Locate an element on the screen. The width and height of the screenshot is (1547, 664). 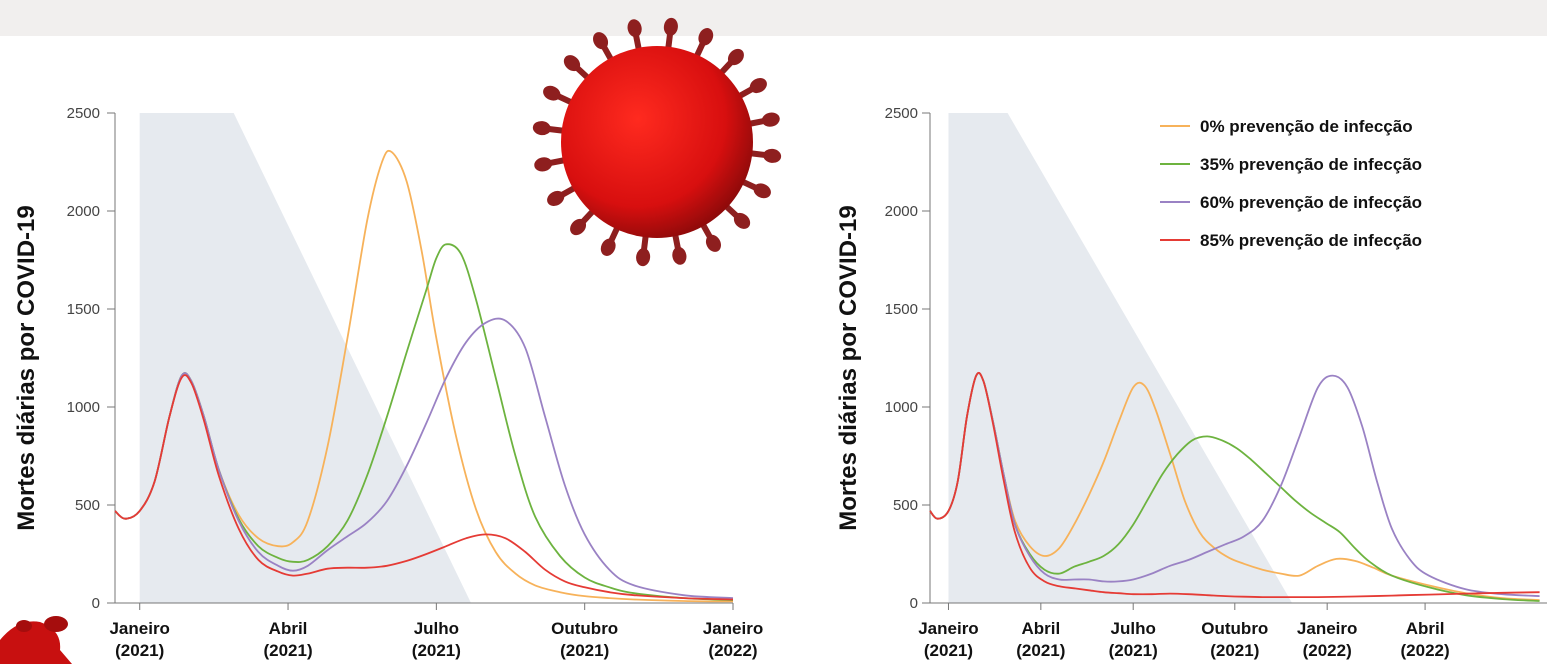
virus-body is located at coordinates (657, 142).